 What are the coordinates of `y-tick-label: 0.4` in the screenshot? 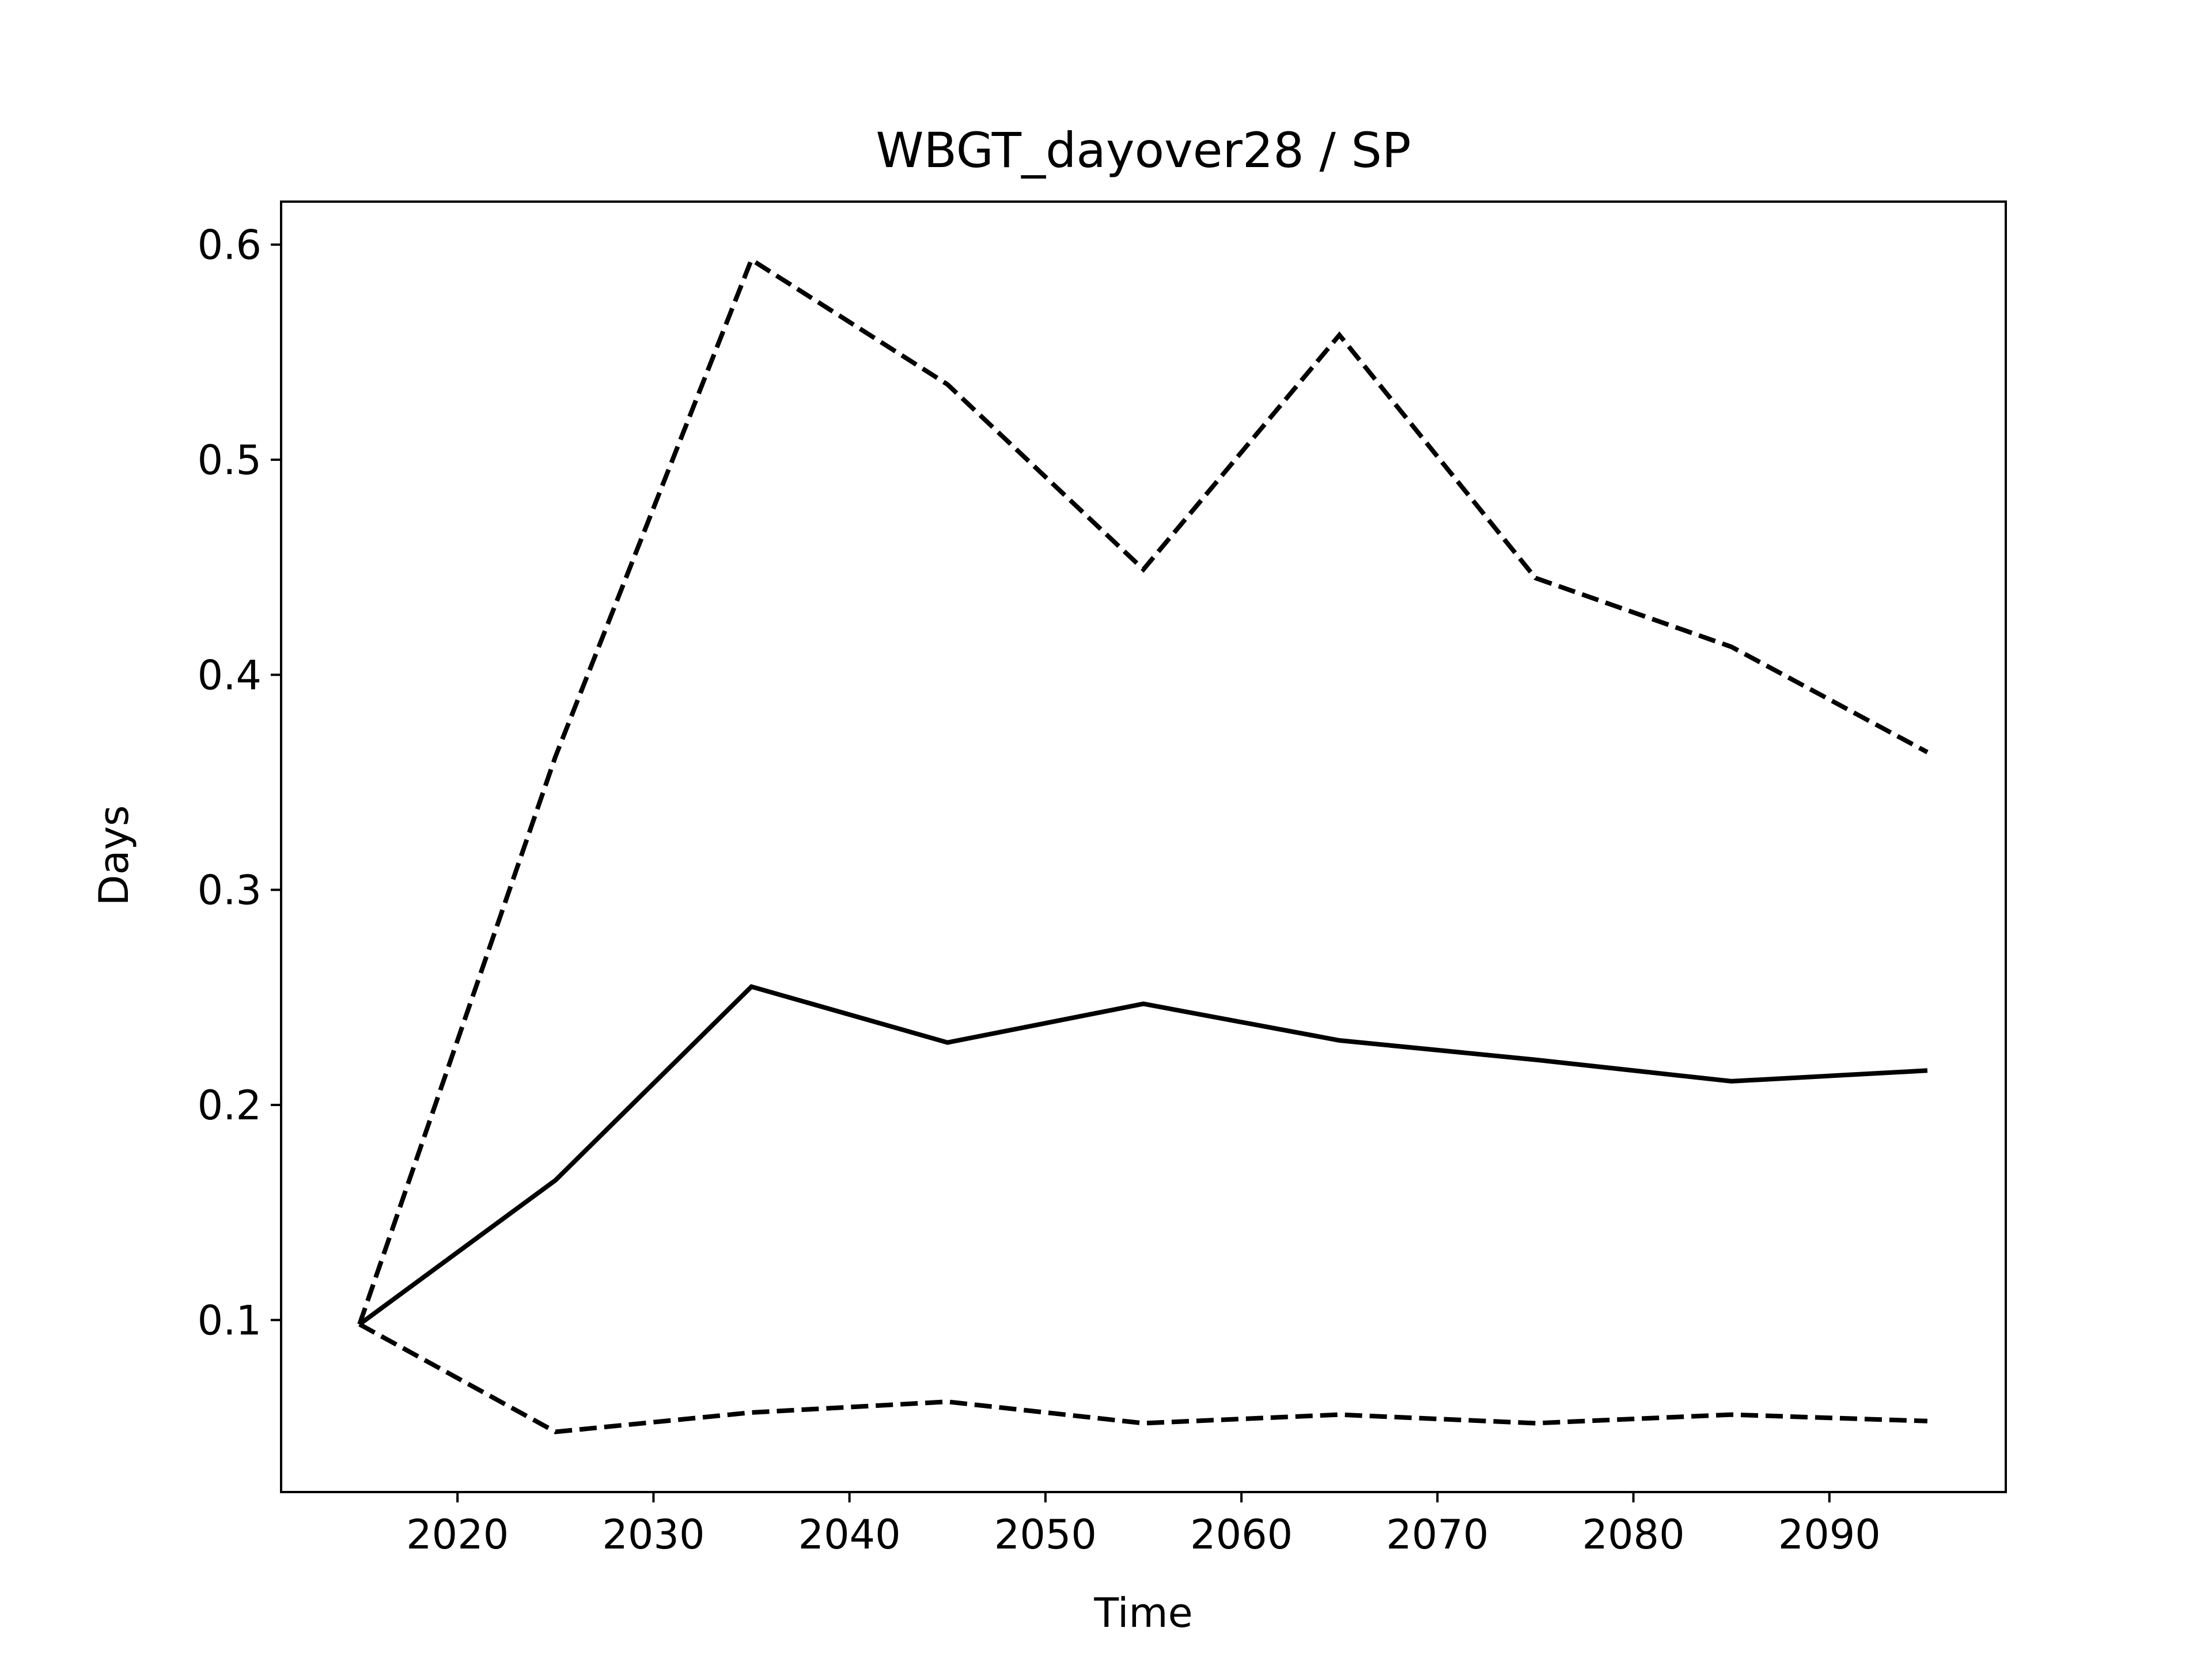 It's located at (230, 676).